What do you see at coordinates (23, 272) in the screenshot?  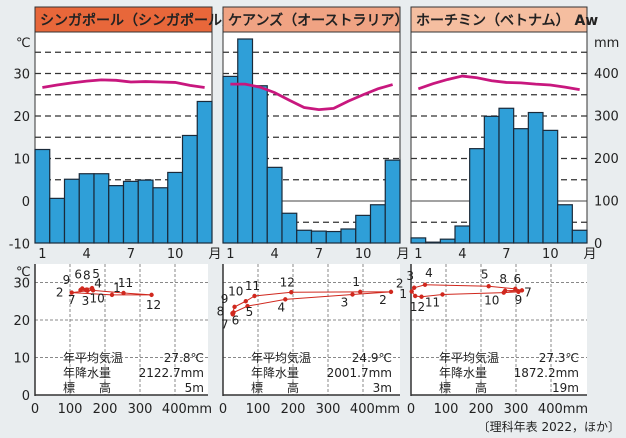 I see `scatter-temp-unit: ℃` at bounding box center [23, 272].